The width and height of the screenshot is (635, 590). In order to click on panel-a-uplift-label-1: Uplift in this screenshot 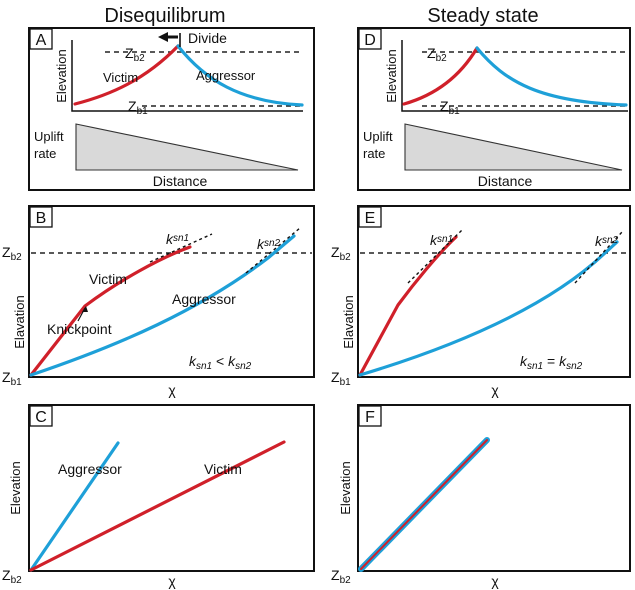, I will do `click(49, 136)`.